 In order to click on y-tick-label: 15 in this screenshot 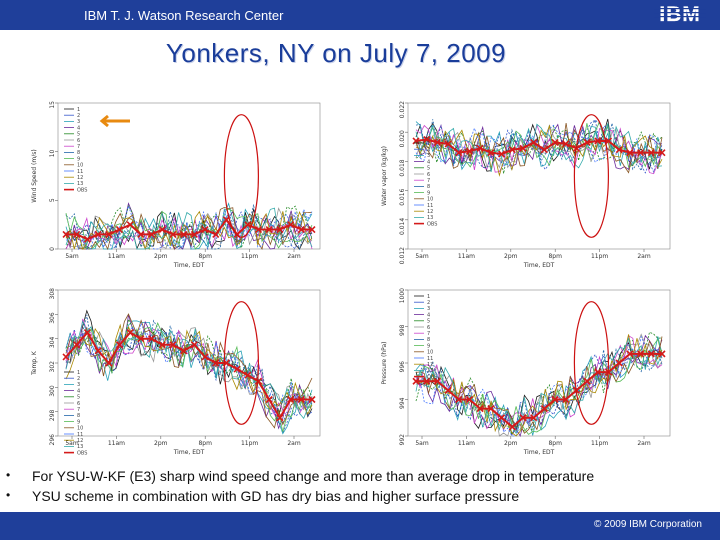, I will do `click(52, 105)`.